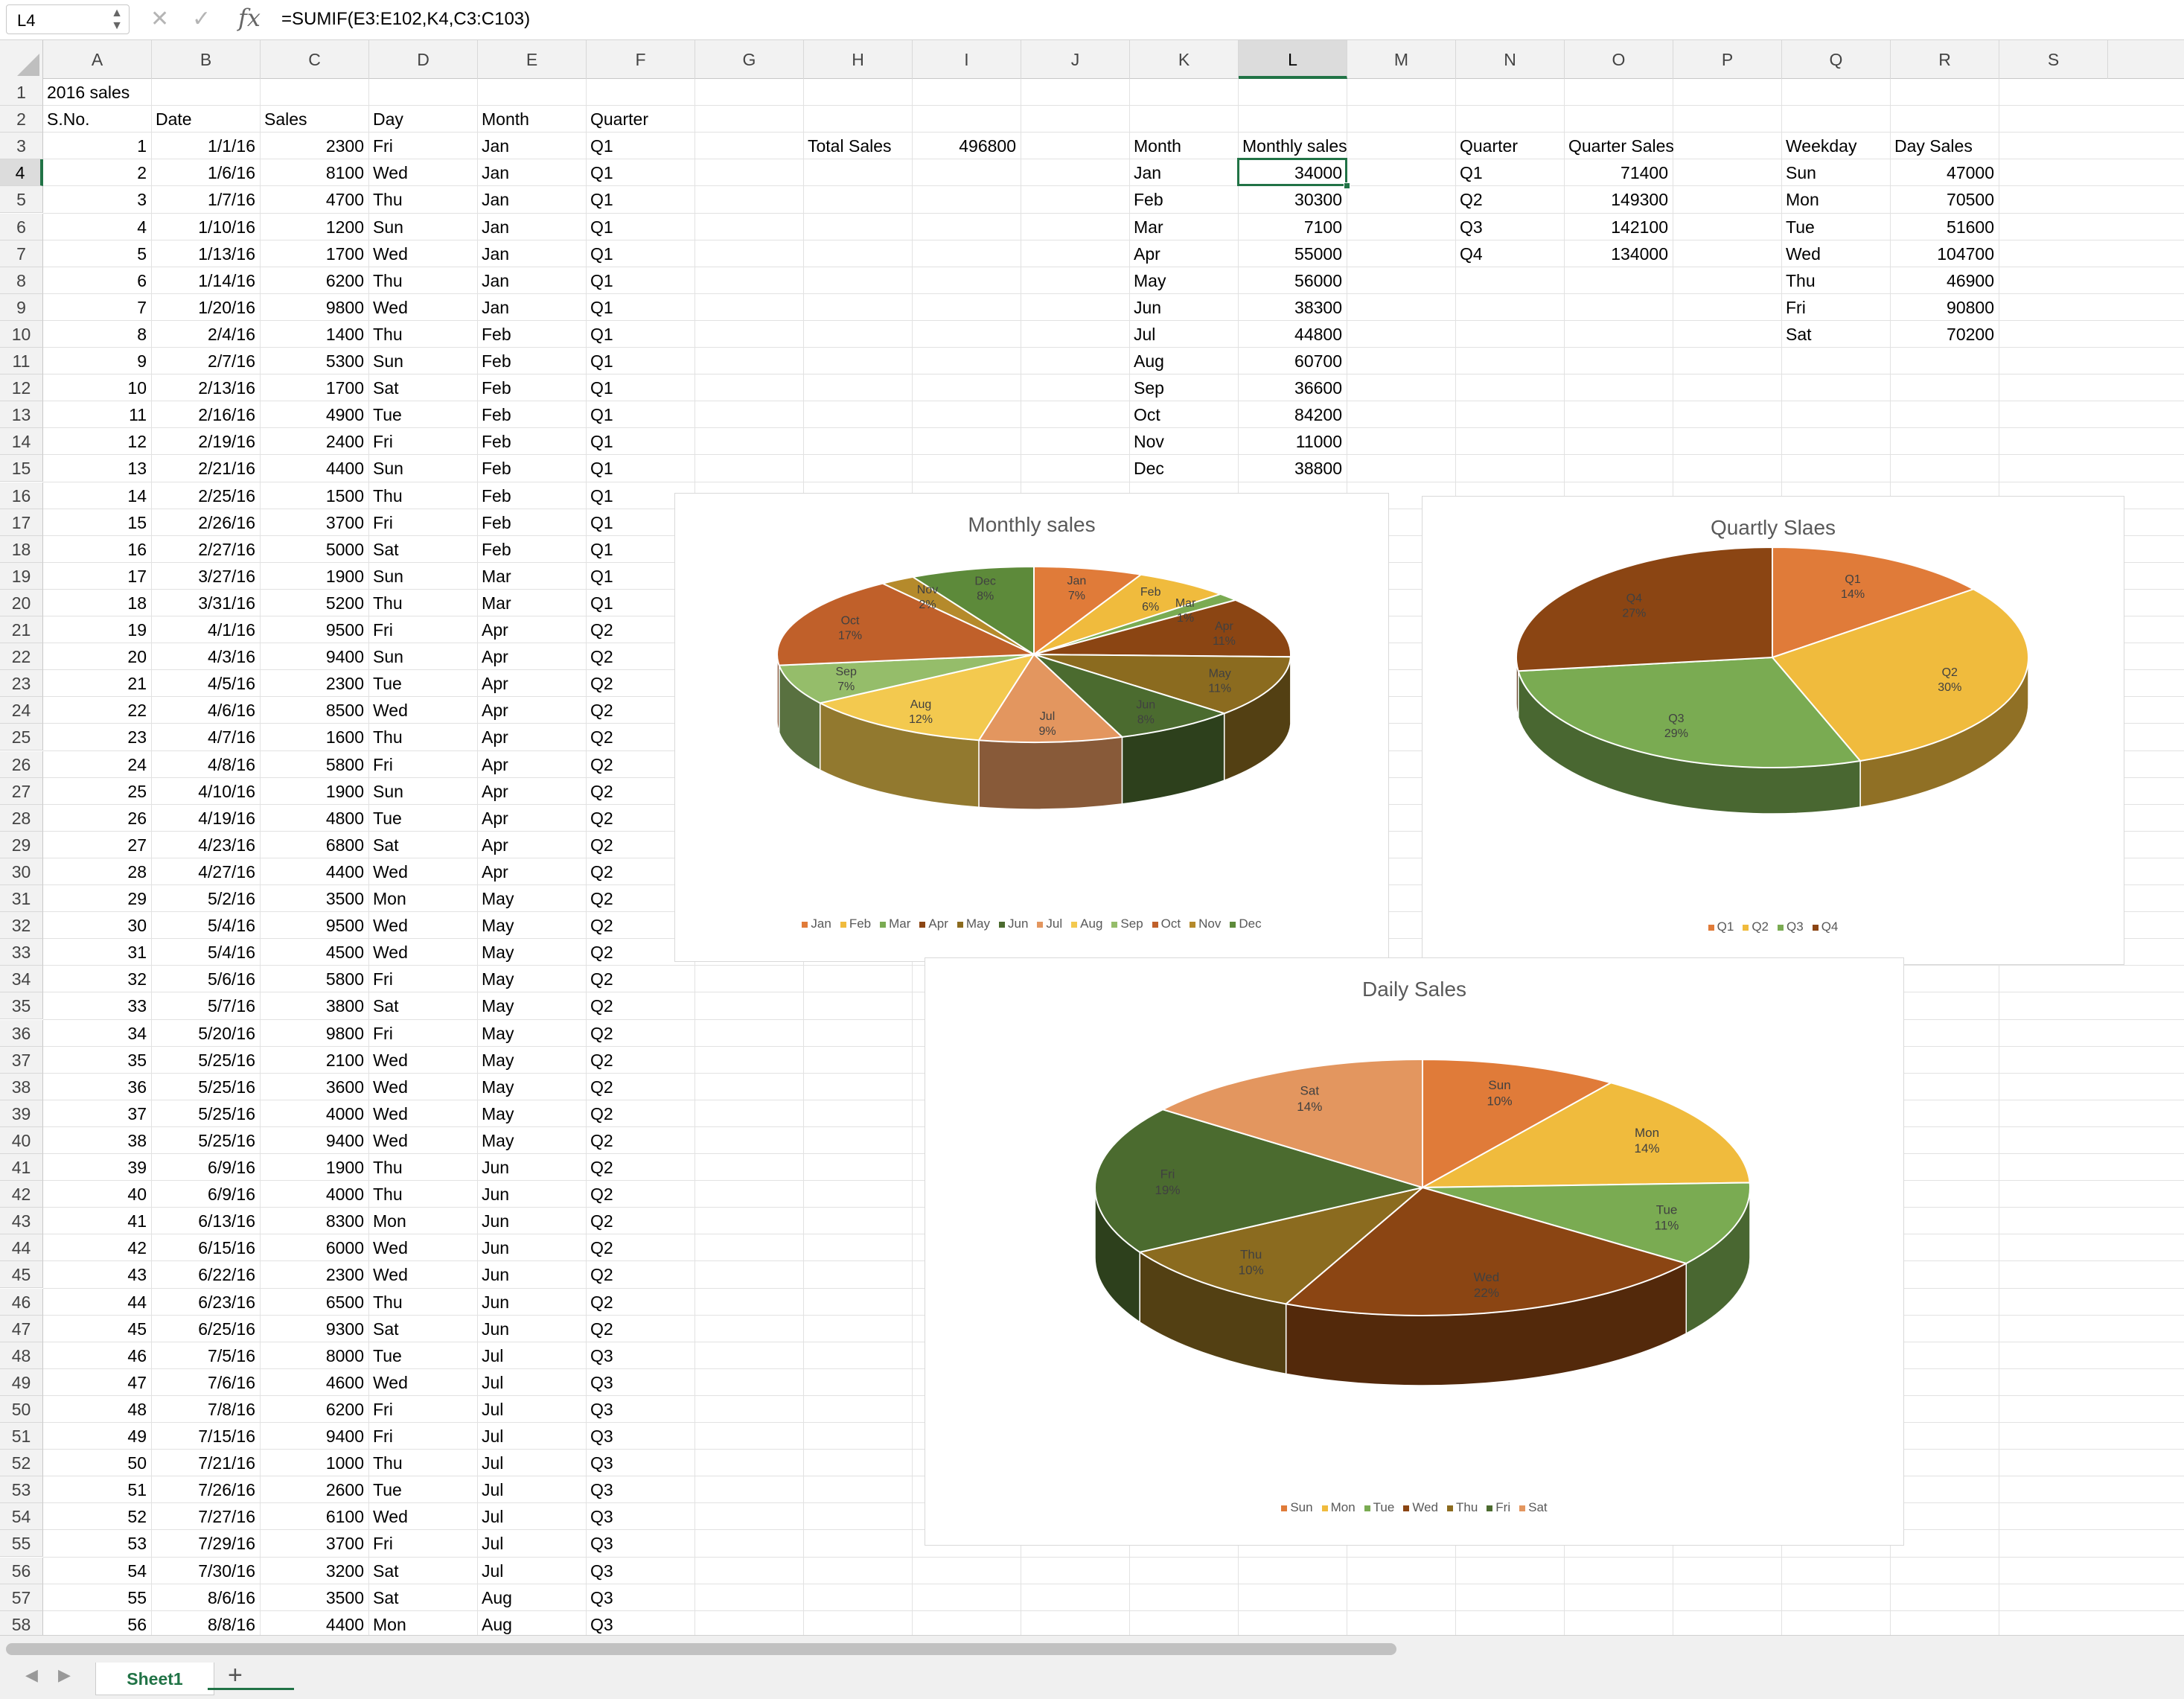 This screenshot has height=1699, width=2184. I want to click on row-header-24: 24, so click(21, 710).